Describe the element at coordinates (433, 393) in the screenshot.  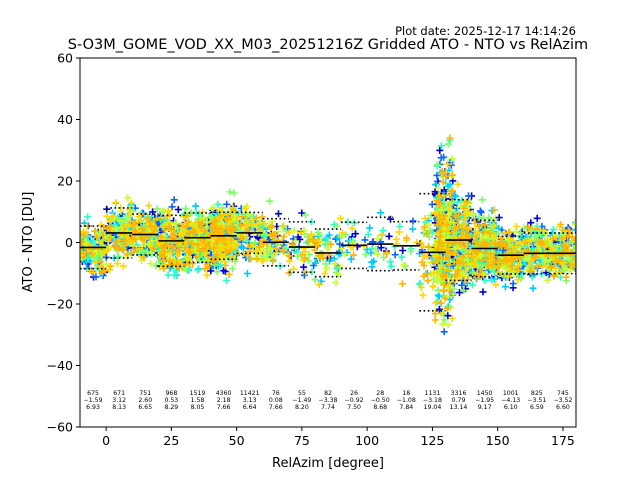
I see `bin-count-label: 1131` at that location.